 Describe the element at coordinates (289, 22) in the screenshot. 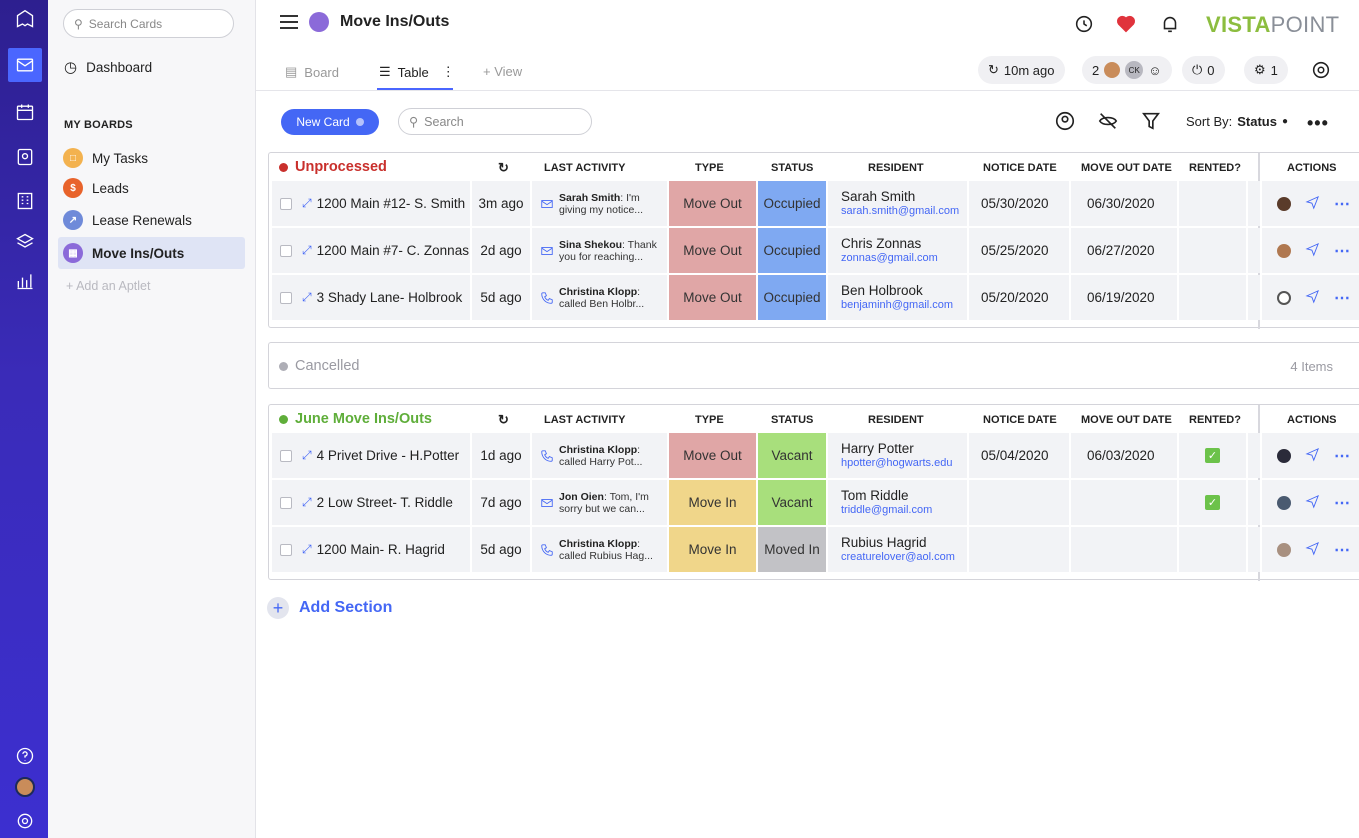

I see `menu-icon` at that location.